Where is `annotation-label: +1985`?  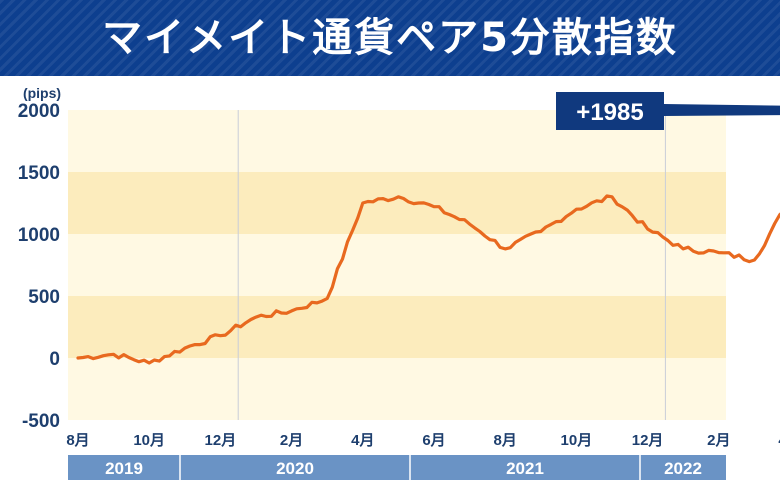
annotation-label: +1985 is located at coordinates (609, 112).